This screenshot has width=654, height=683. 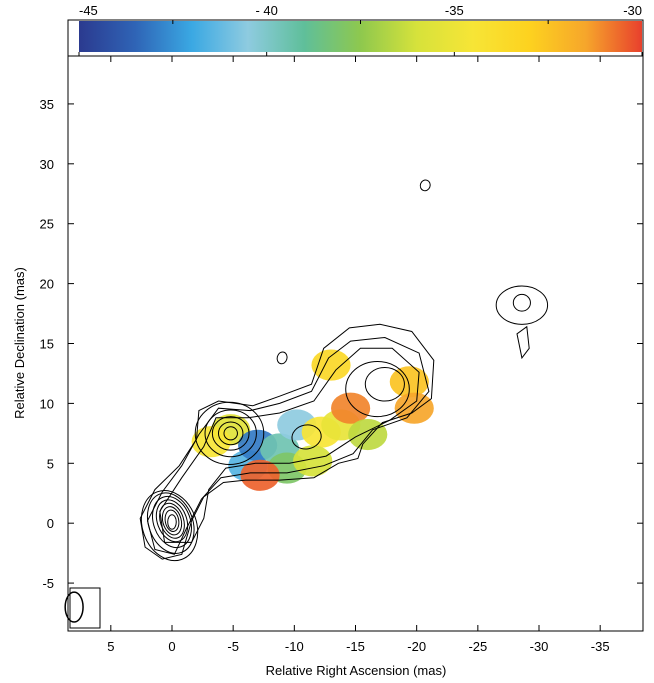 I want to click on colorbar-tick-label: -30, so click(x=632, y=10).